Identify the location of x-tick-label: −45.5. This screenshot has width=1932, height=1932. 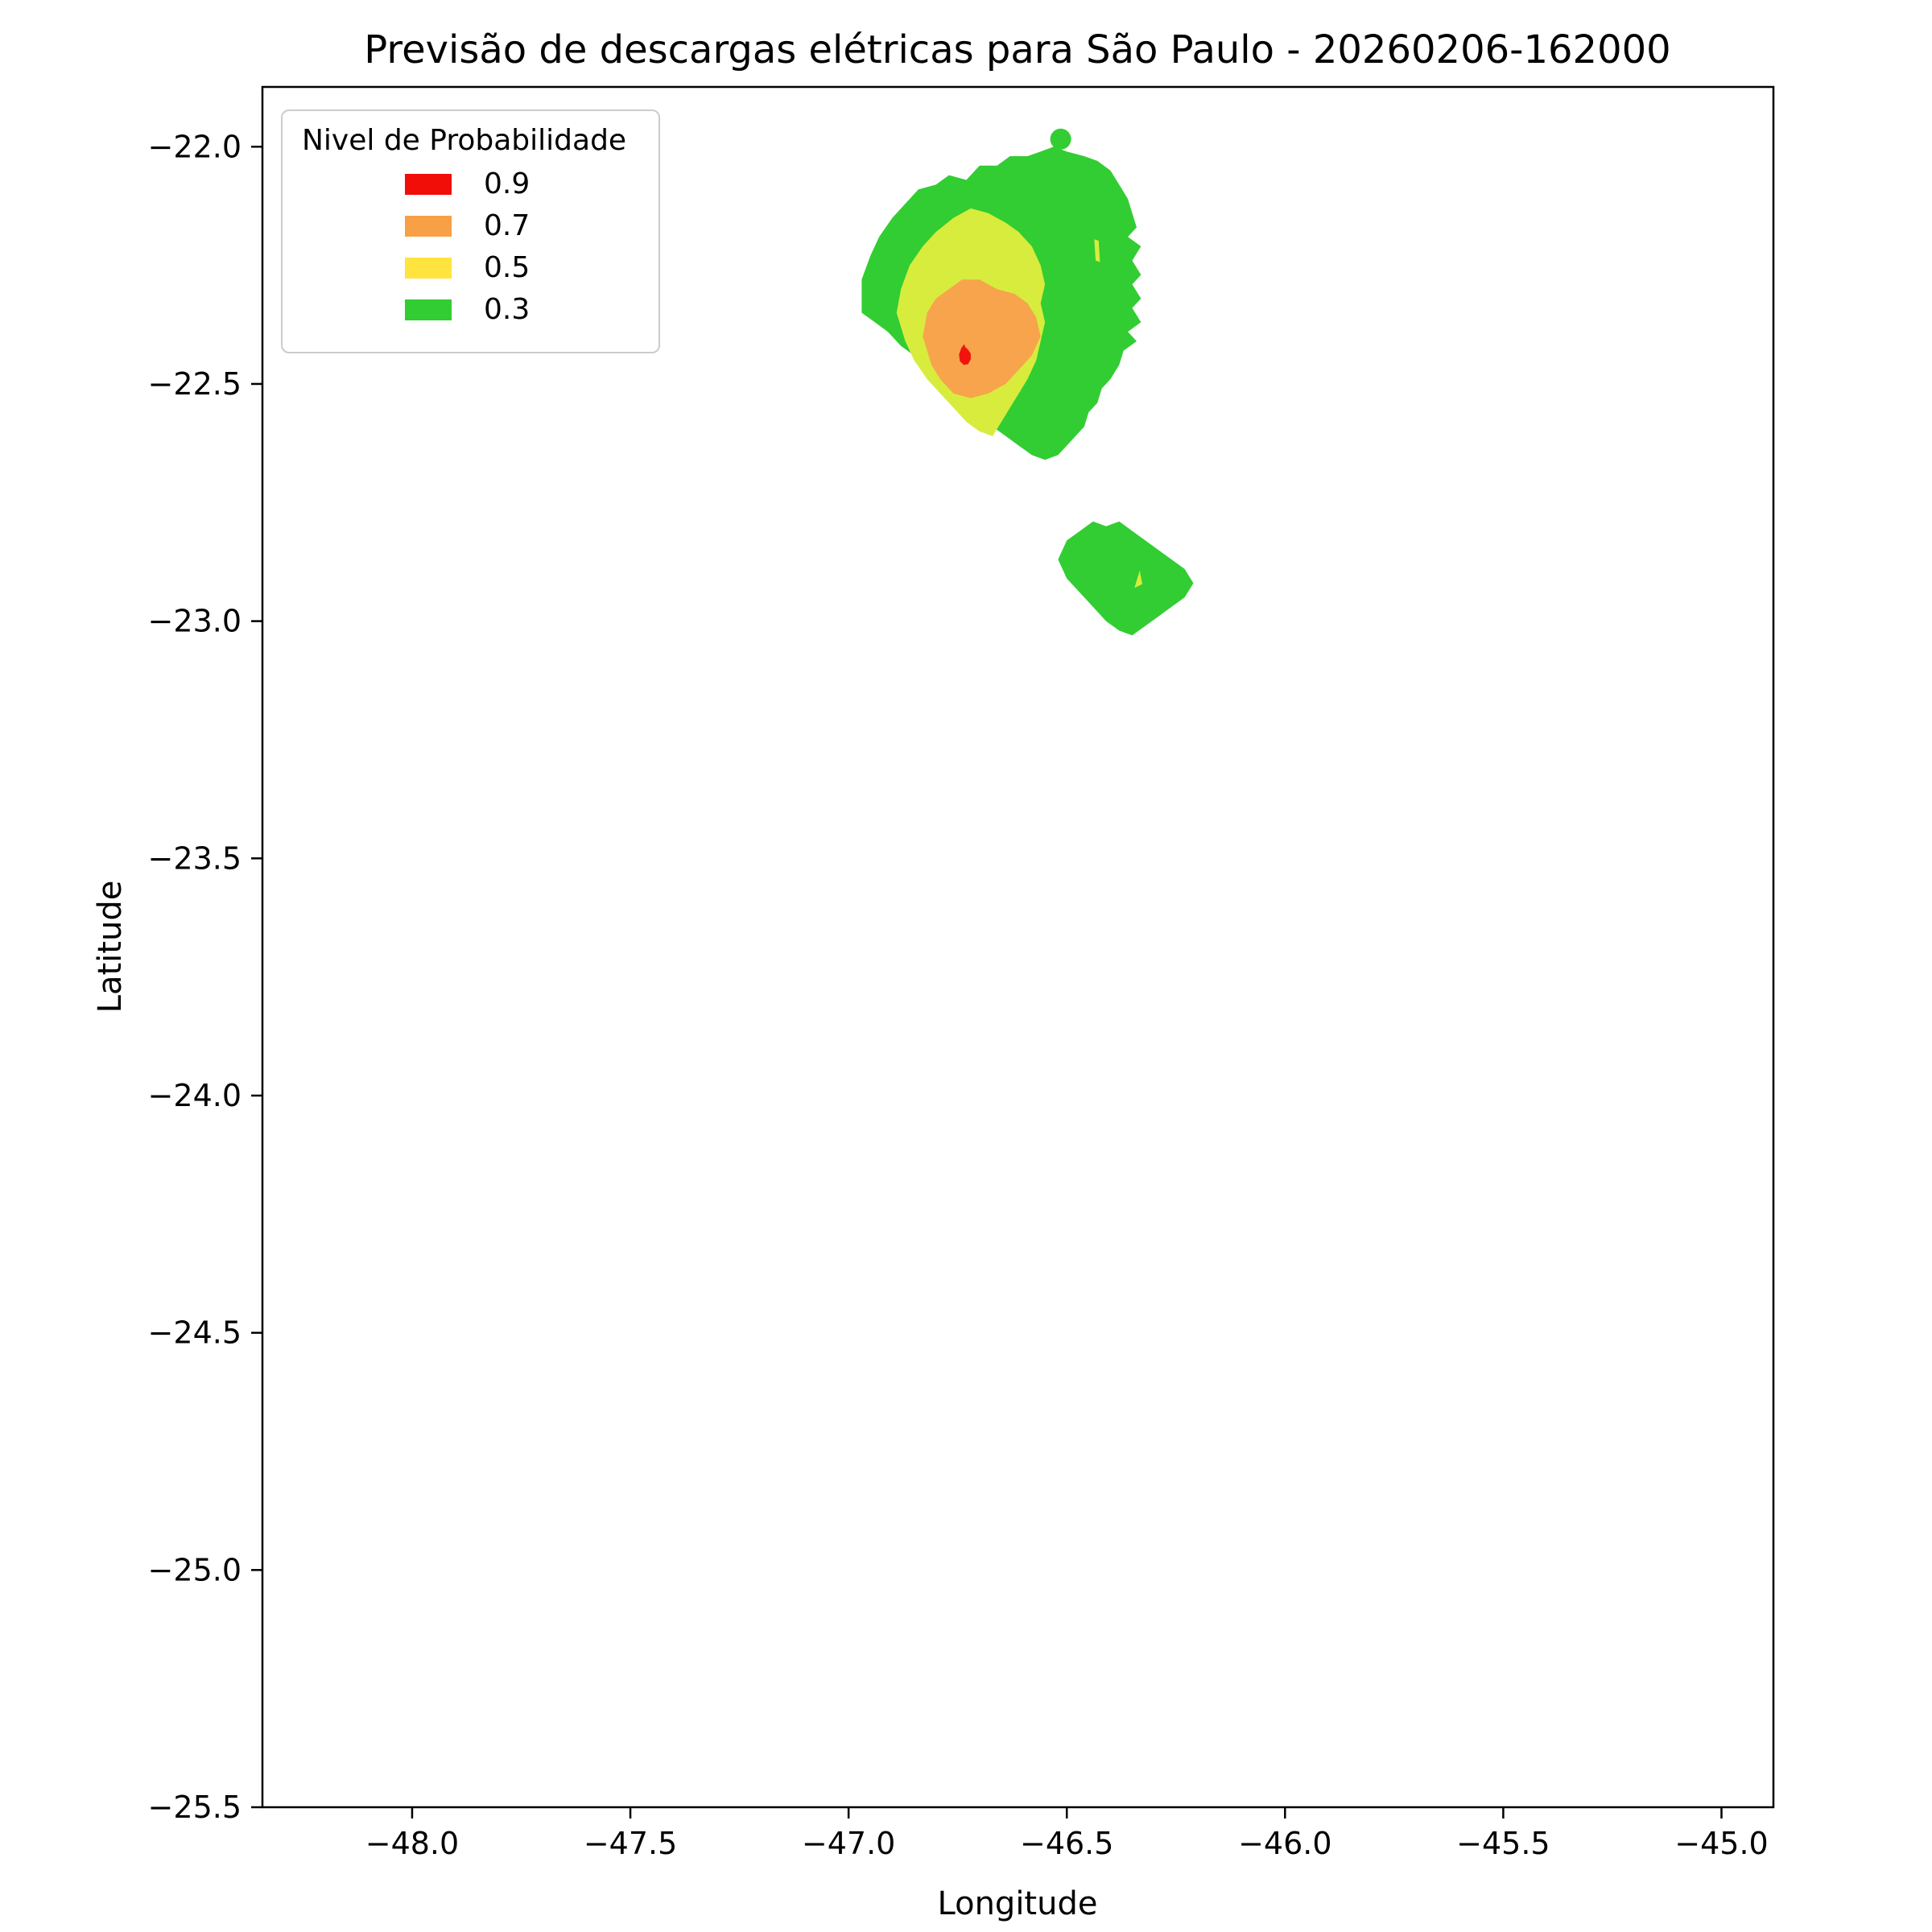
(1503, 1844).